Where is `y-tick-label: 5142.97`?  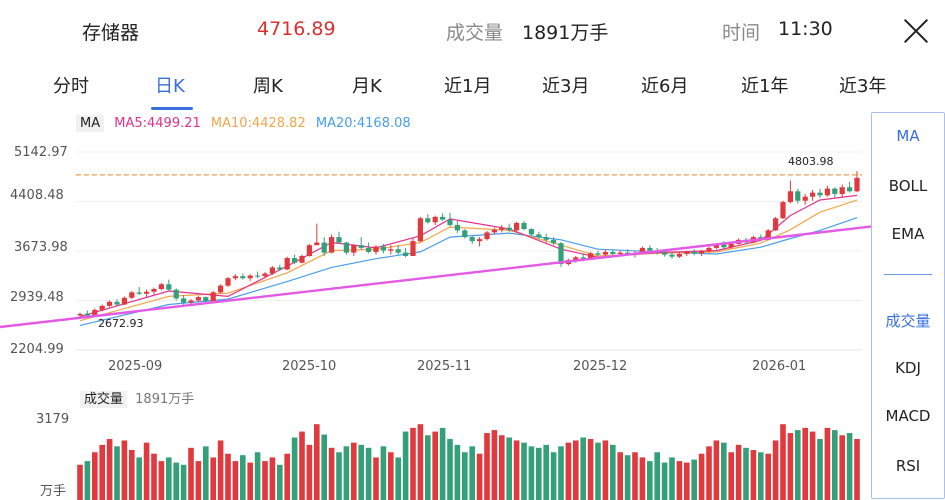 y-tick-label: 5142.97 is located at coordinates (41, 152).